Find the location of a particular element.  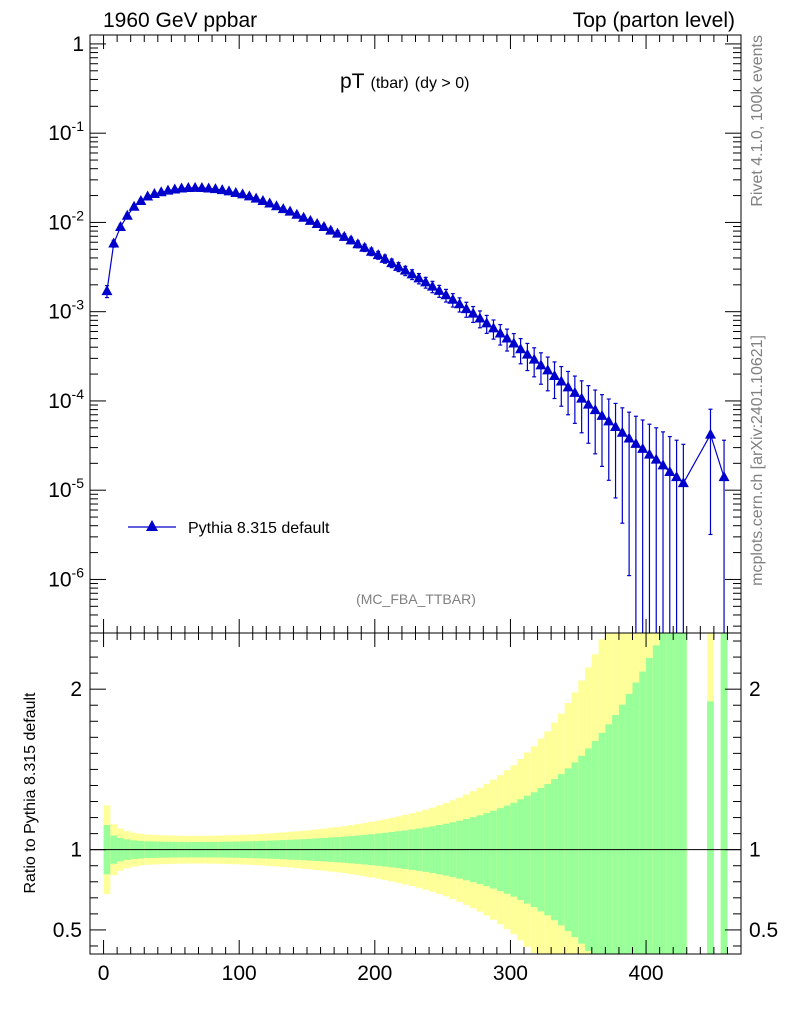

x-tick-label: 100 is located at coordinates (239, 973).